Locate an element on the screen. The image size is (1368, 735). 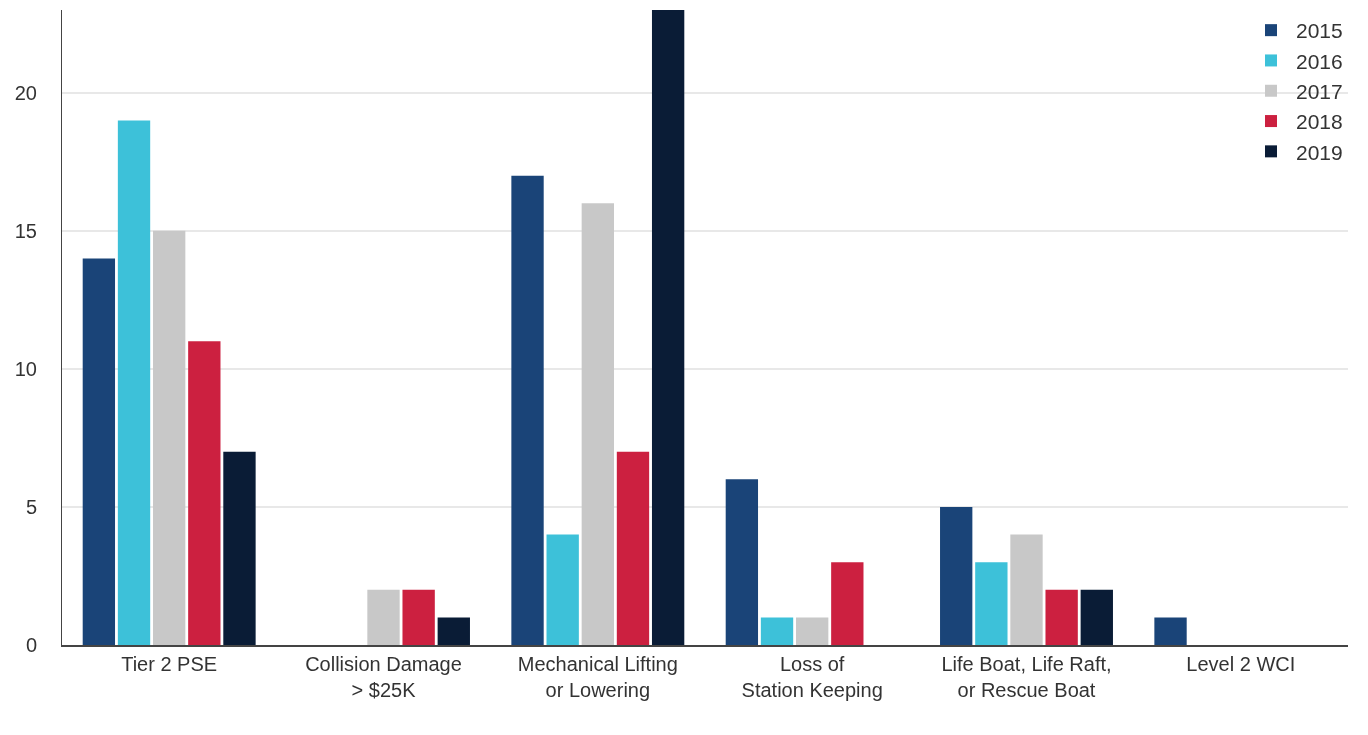
legend-label: 2015 is located at coordinates (1319, 31).